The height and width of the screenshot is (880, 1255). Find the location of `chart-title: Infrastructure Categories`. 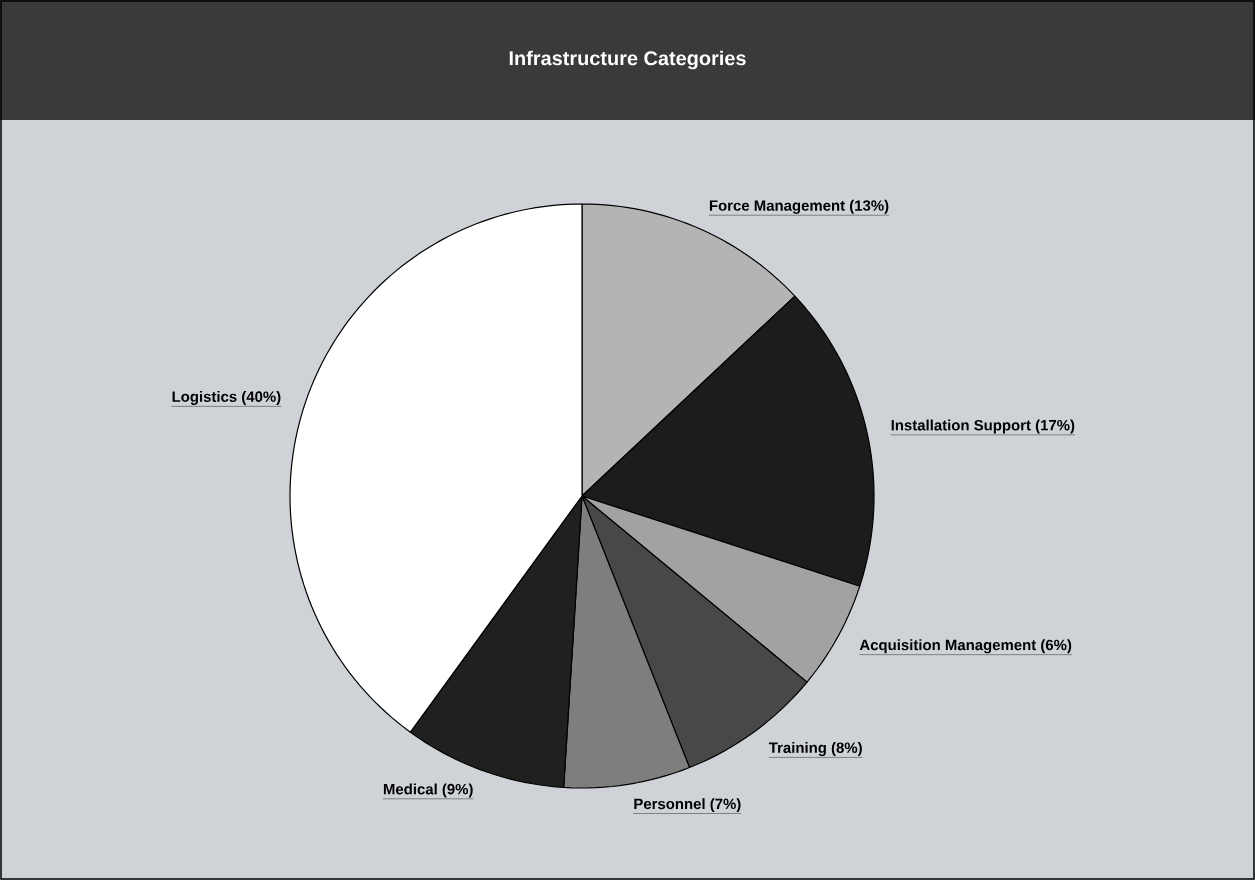

chart-title: Infrastructure Categories is located at coordinates (627, 60).